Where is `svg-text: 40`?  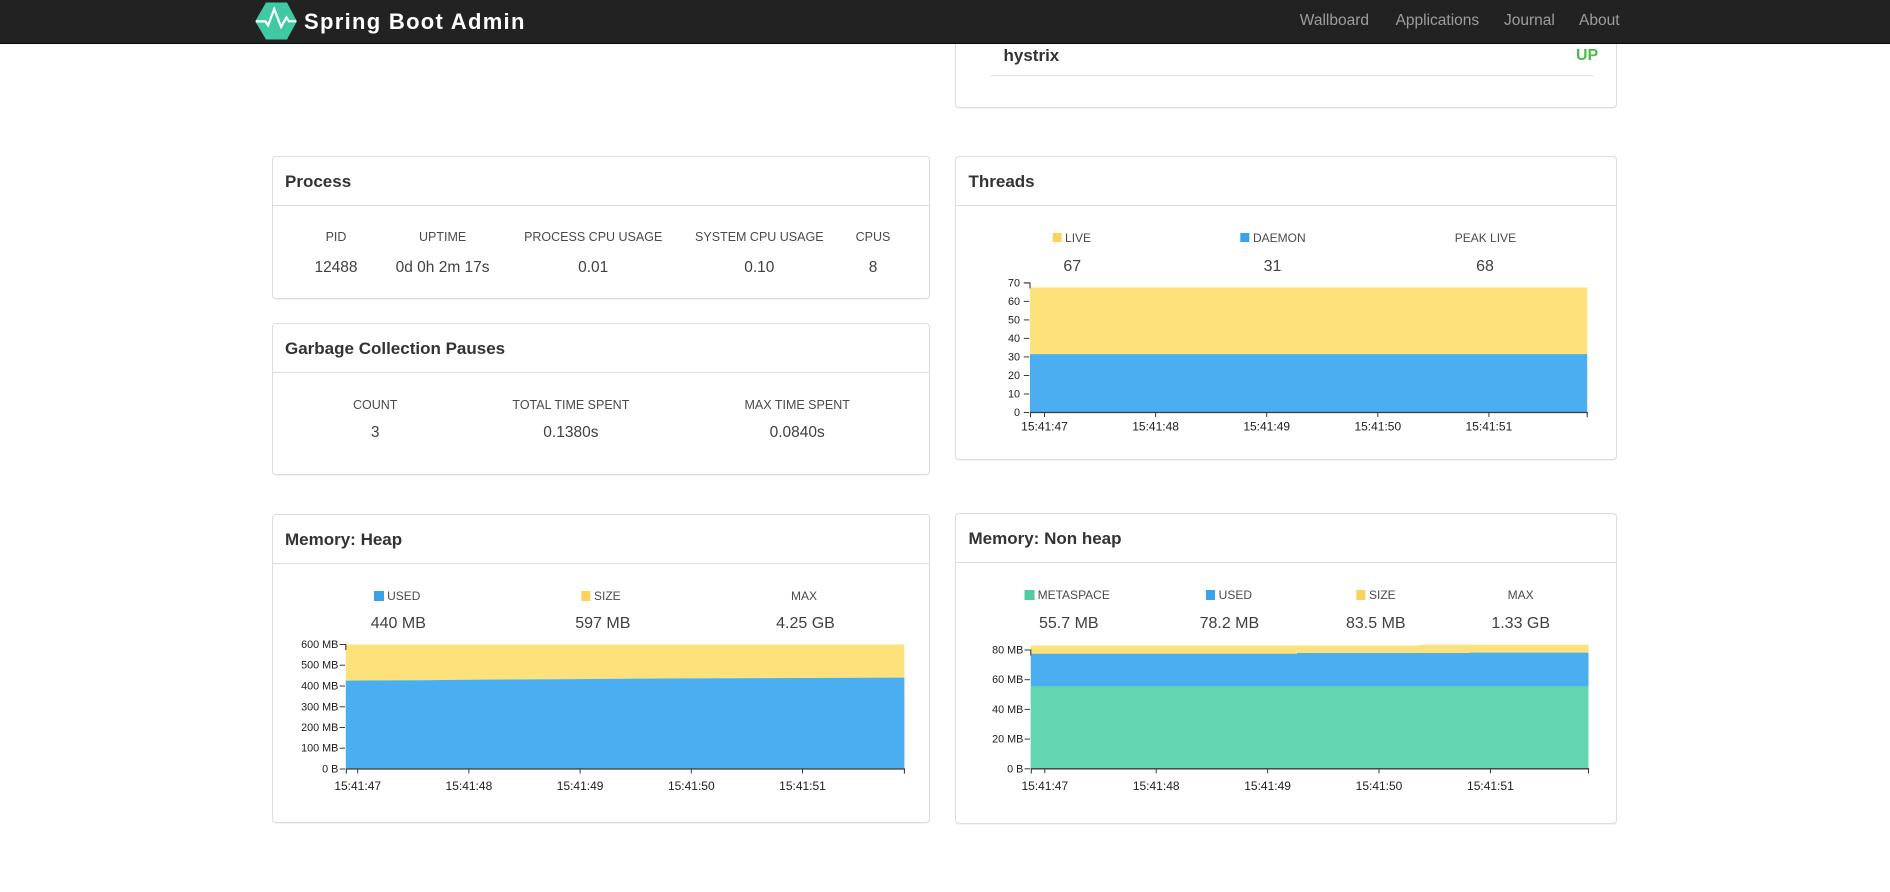 svg-text: 40 is located at coordinates (1014, 339).